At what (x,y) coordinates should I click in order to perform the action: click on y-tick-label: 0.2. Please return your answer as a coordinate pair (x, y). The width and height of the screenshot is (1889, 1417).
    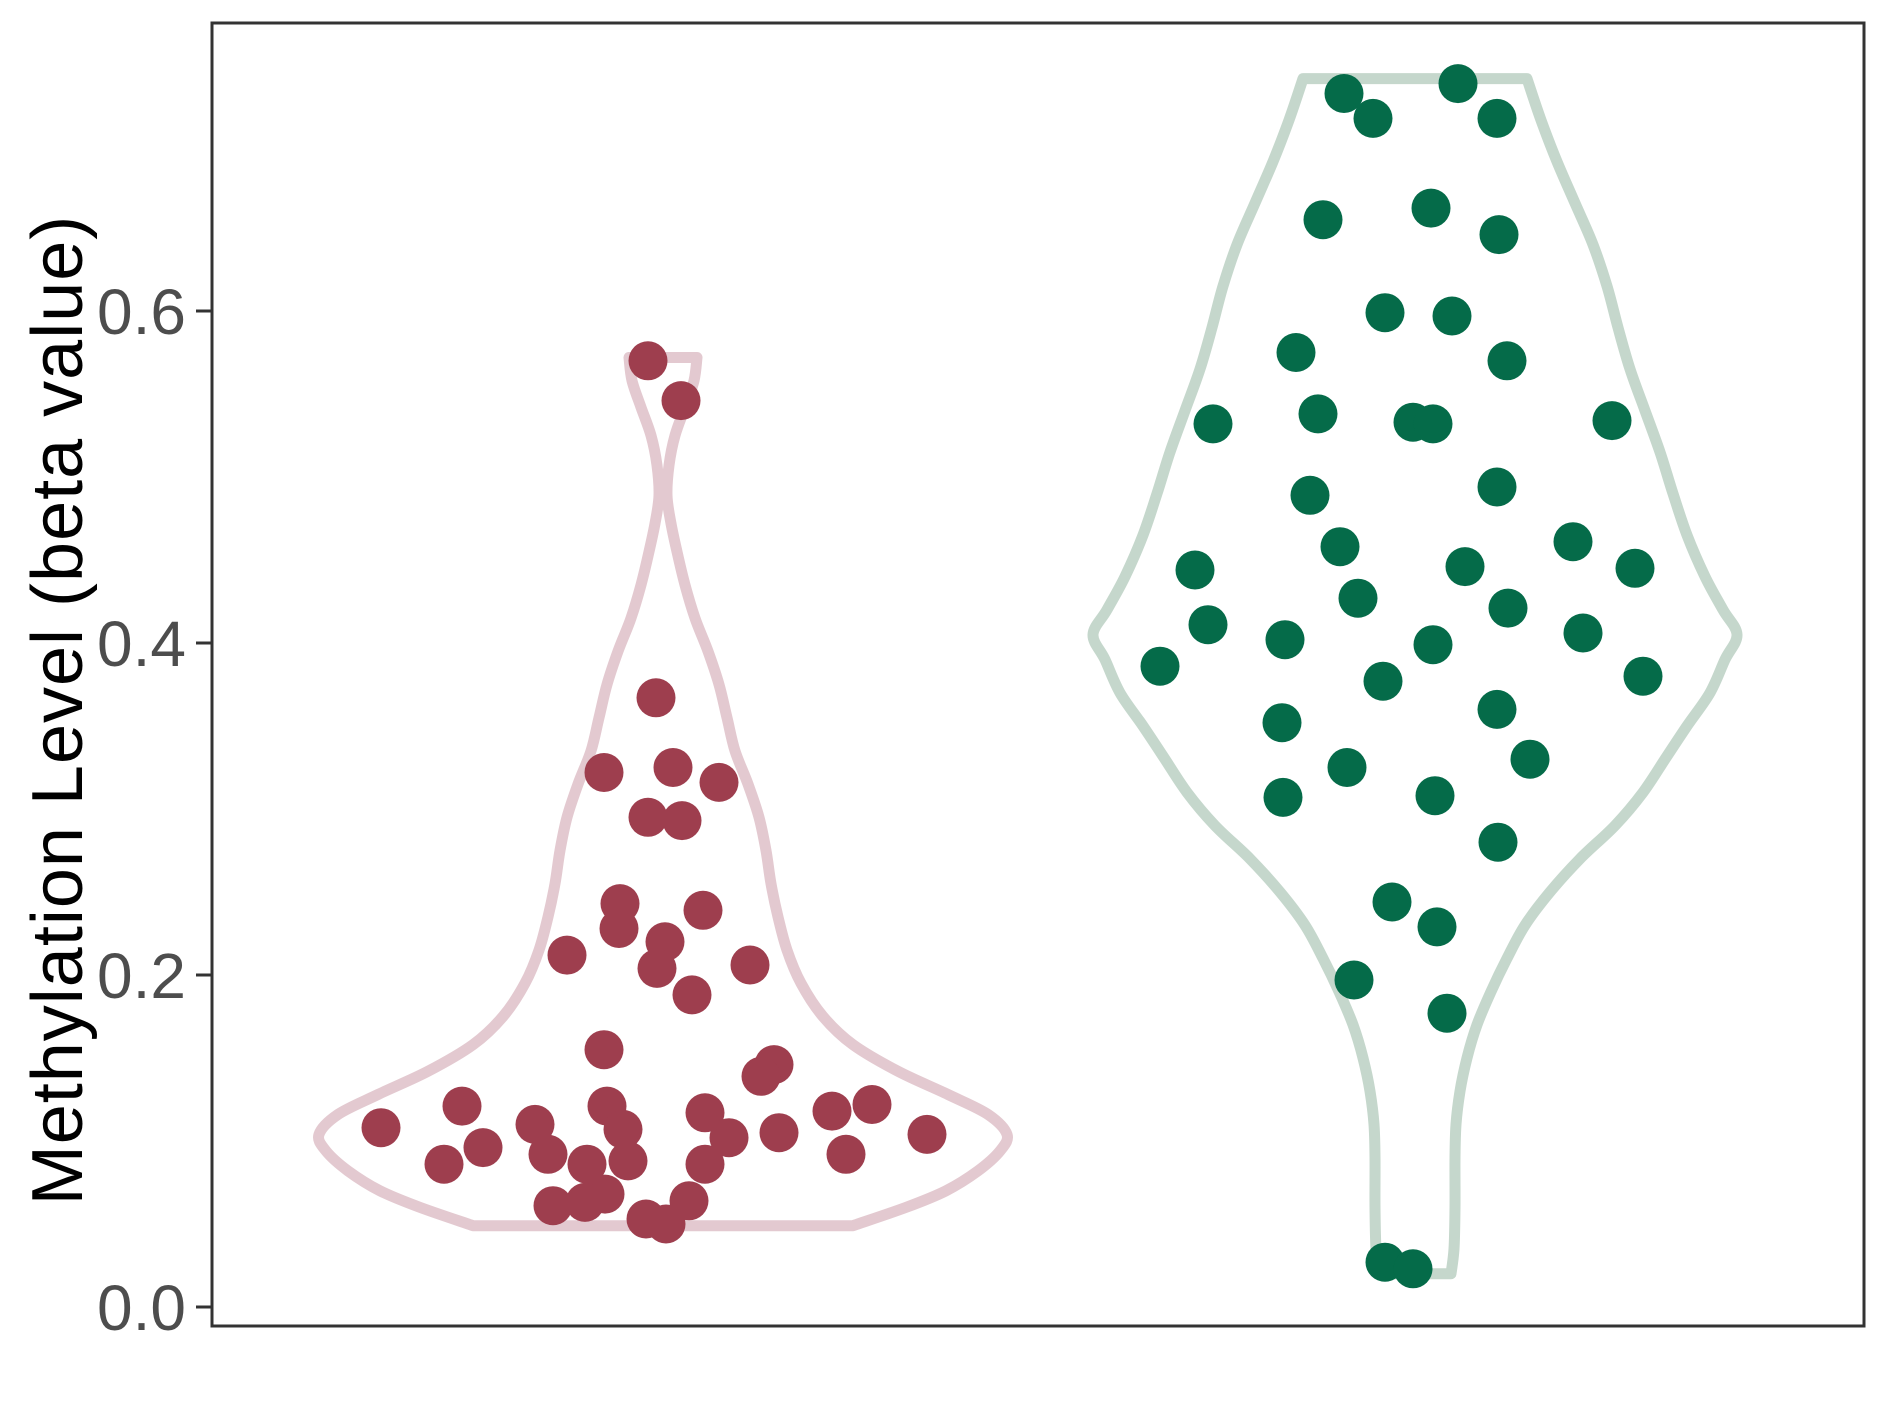
    Looking at the image, I should click on (141, 976).